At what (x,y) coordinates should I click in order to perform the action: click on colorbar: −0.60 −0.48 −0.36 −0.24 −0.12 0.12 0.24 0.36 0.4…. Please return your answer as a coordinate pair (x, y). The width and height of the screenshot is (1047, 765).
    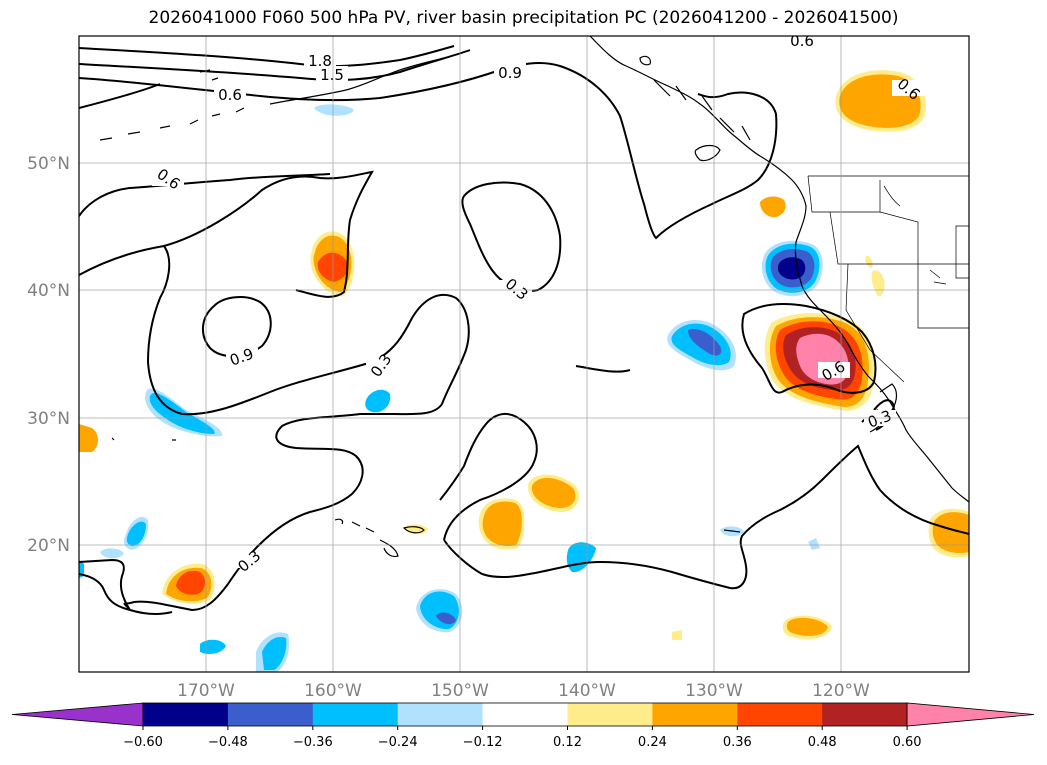
    Looking at the image, I should click on (523, 726).